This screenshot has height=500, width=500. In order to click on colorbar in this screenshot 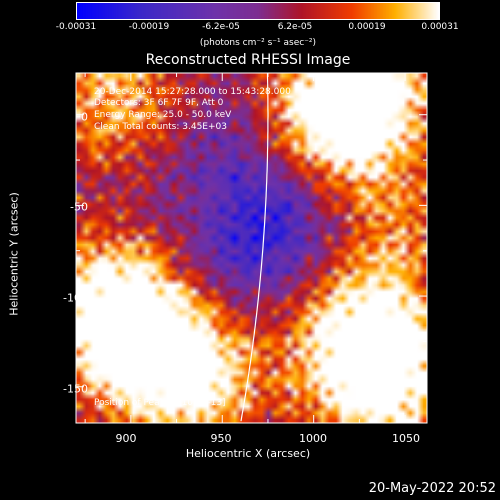, I will do `click(258, 11)`.